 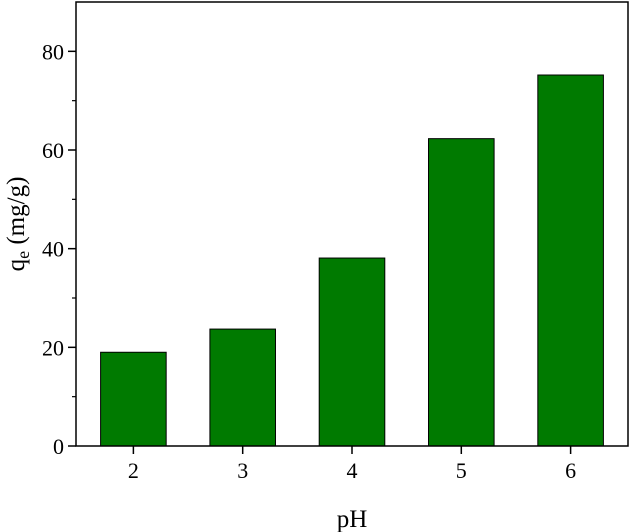 What do you see at coordinates (53, 249) in the screenshot?
I see `y-tick-label: 40` at bounding box center [53, 249].